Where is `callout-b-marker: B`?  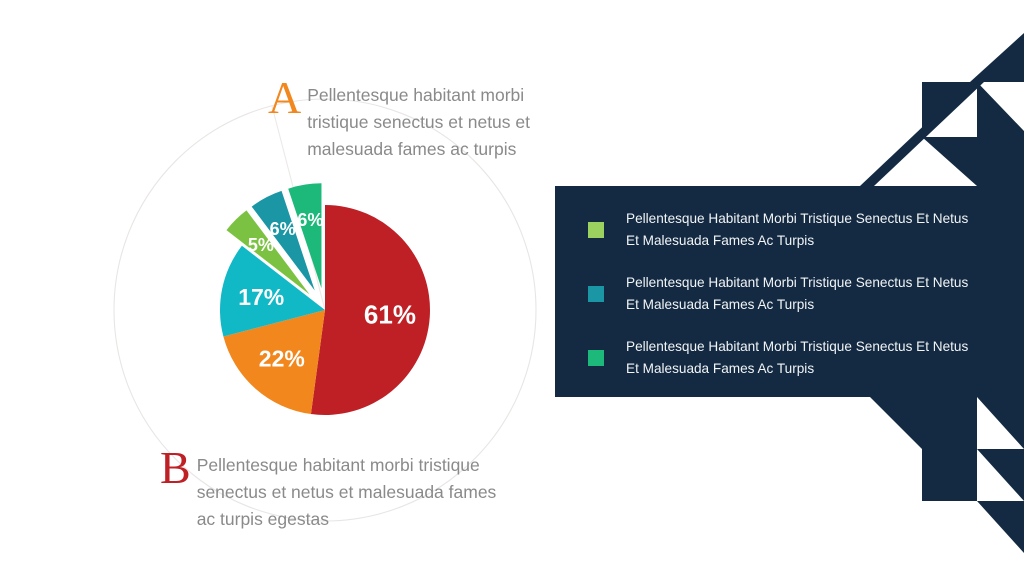
callout-b-marker: B is located at coordinates (175, 467).